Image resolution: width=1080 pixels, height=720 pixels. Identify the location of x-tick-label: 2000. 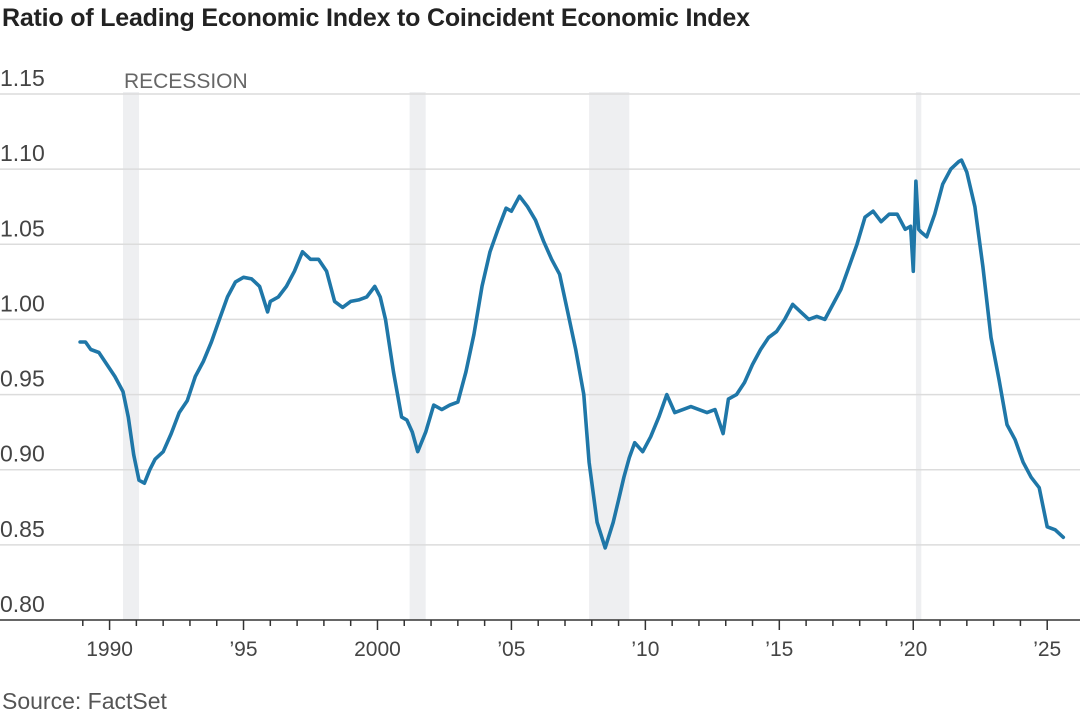
(377, 649).